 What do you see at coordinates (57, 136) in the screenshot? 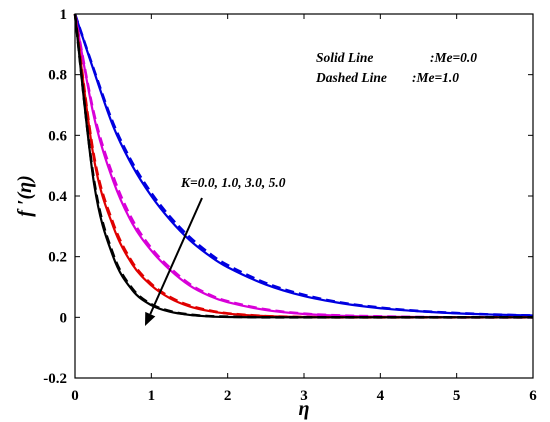
I see `y-tick-label: 0.6` at bounding box center [57, 136].